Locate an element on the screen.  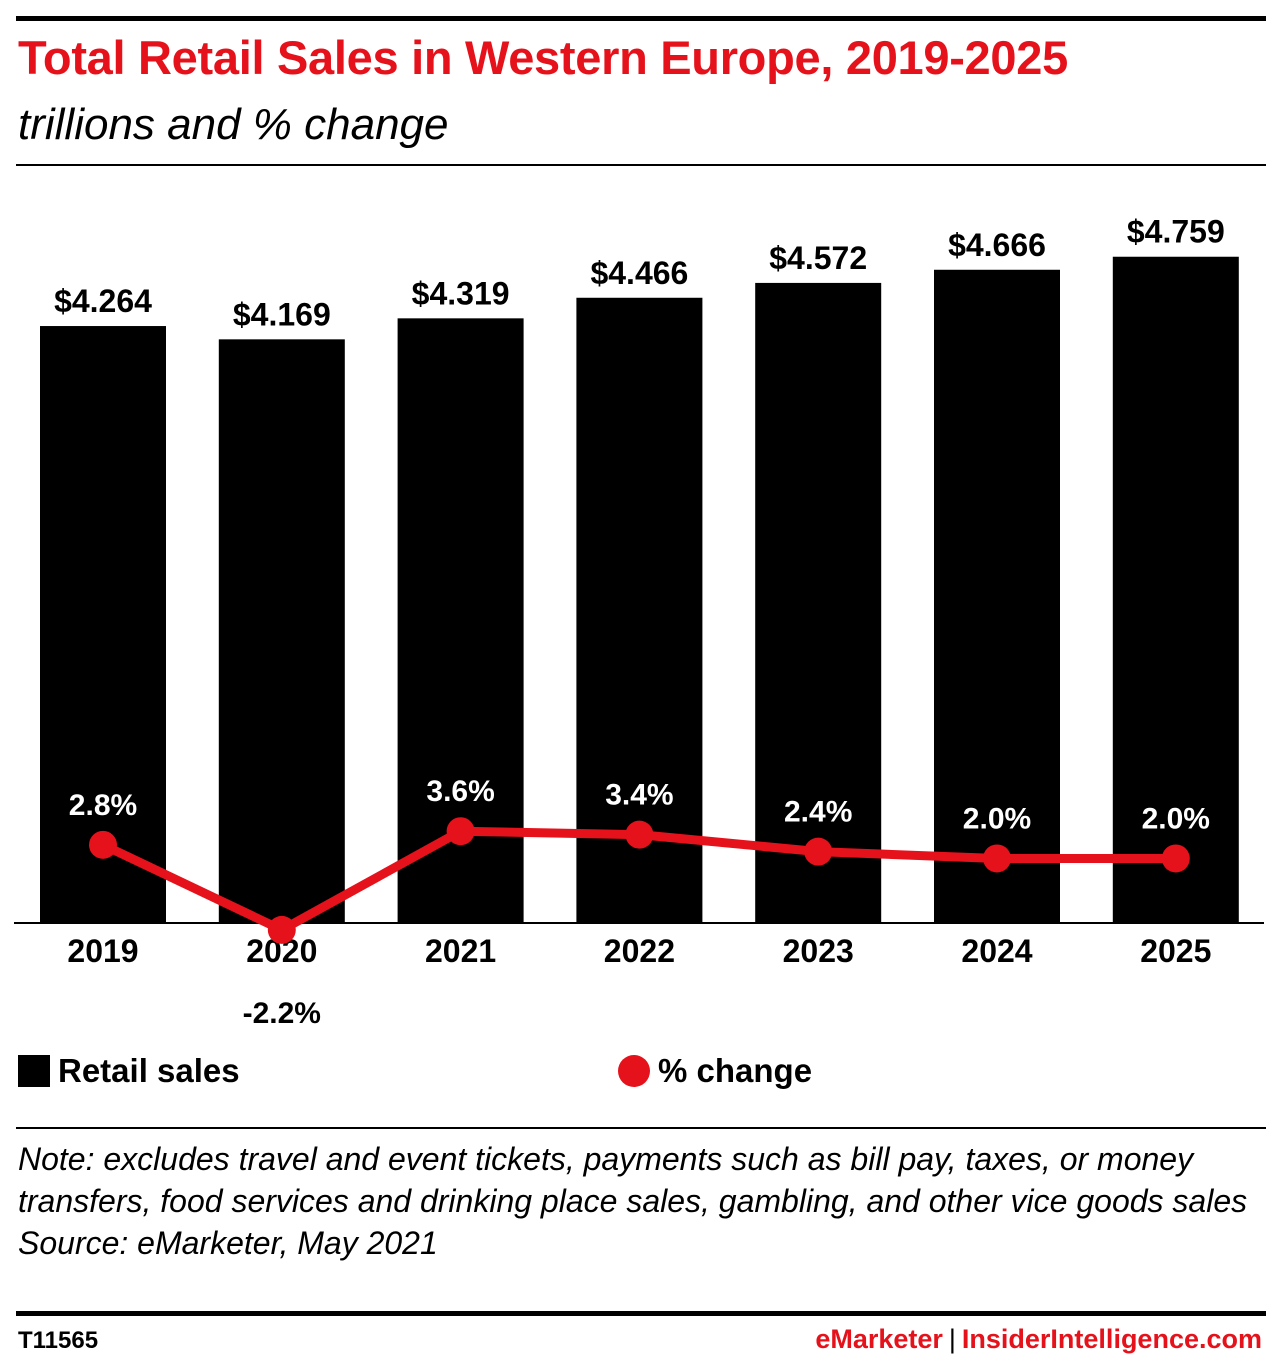
bar-2024 is located at coordinates (997, 596).